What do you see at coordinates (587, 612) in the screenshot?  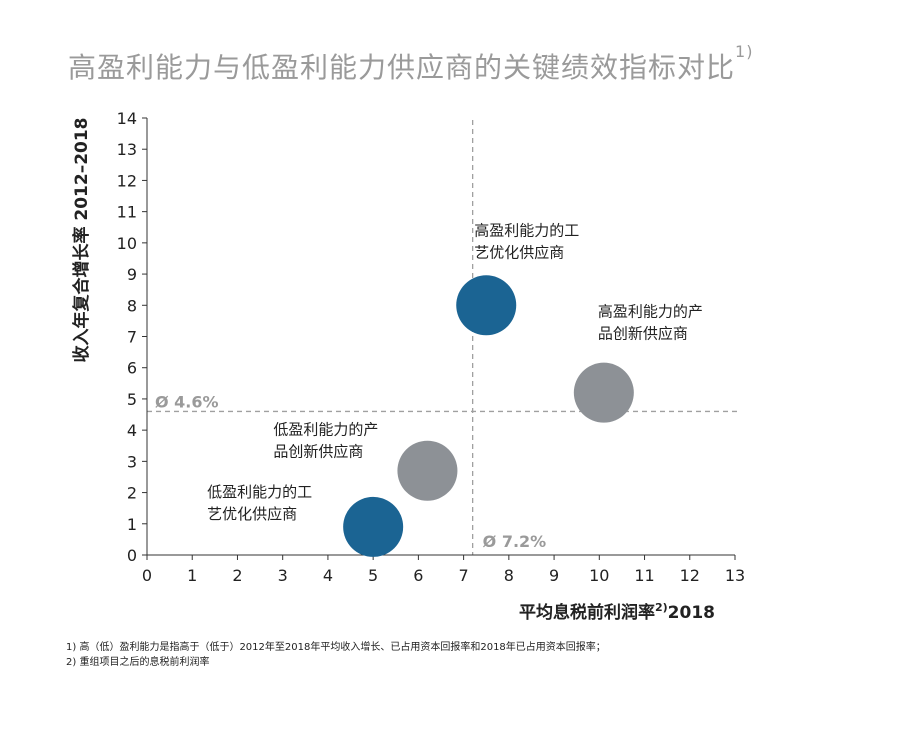 I see `x-axis-label-main: 平均息税前利润率` at bounding box center [587, 612].